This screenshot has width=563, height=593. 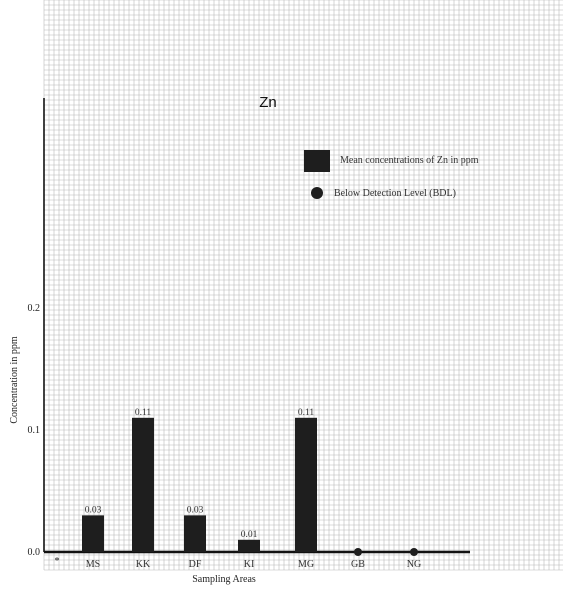 What do you see at coordinates (268, 102) in the screenshot?
I see `chart-title: Zn` at bounding box center [268, 102].